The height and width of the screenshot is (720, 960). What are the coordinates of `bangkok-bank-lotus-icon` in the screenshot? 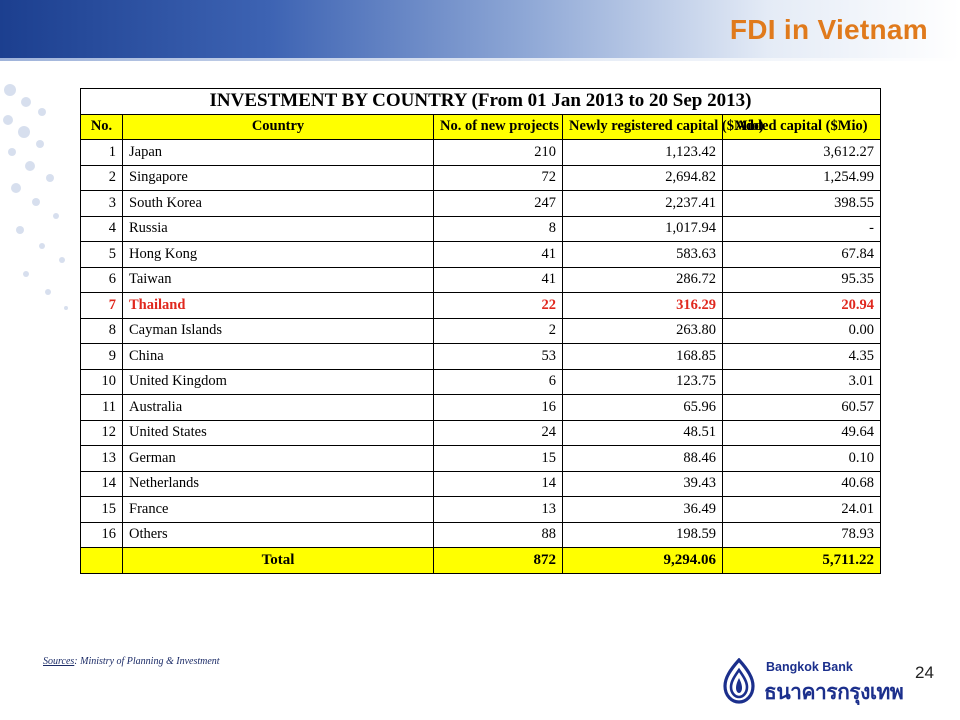 It's located at (739, 681).